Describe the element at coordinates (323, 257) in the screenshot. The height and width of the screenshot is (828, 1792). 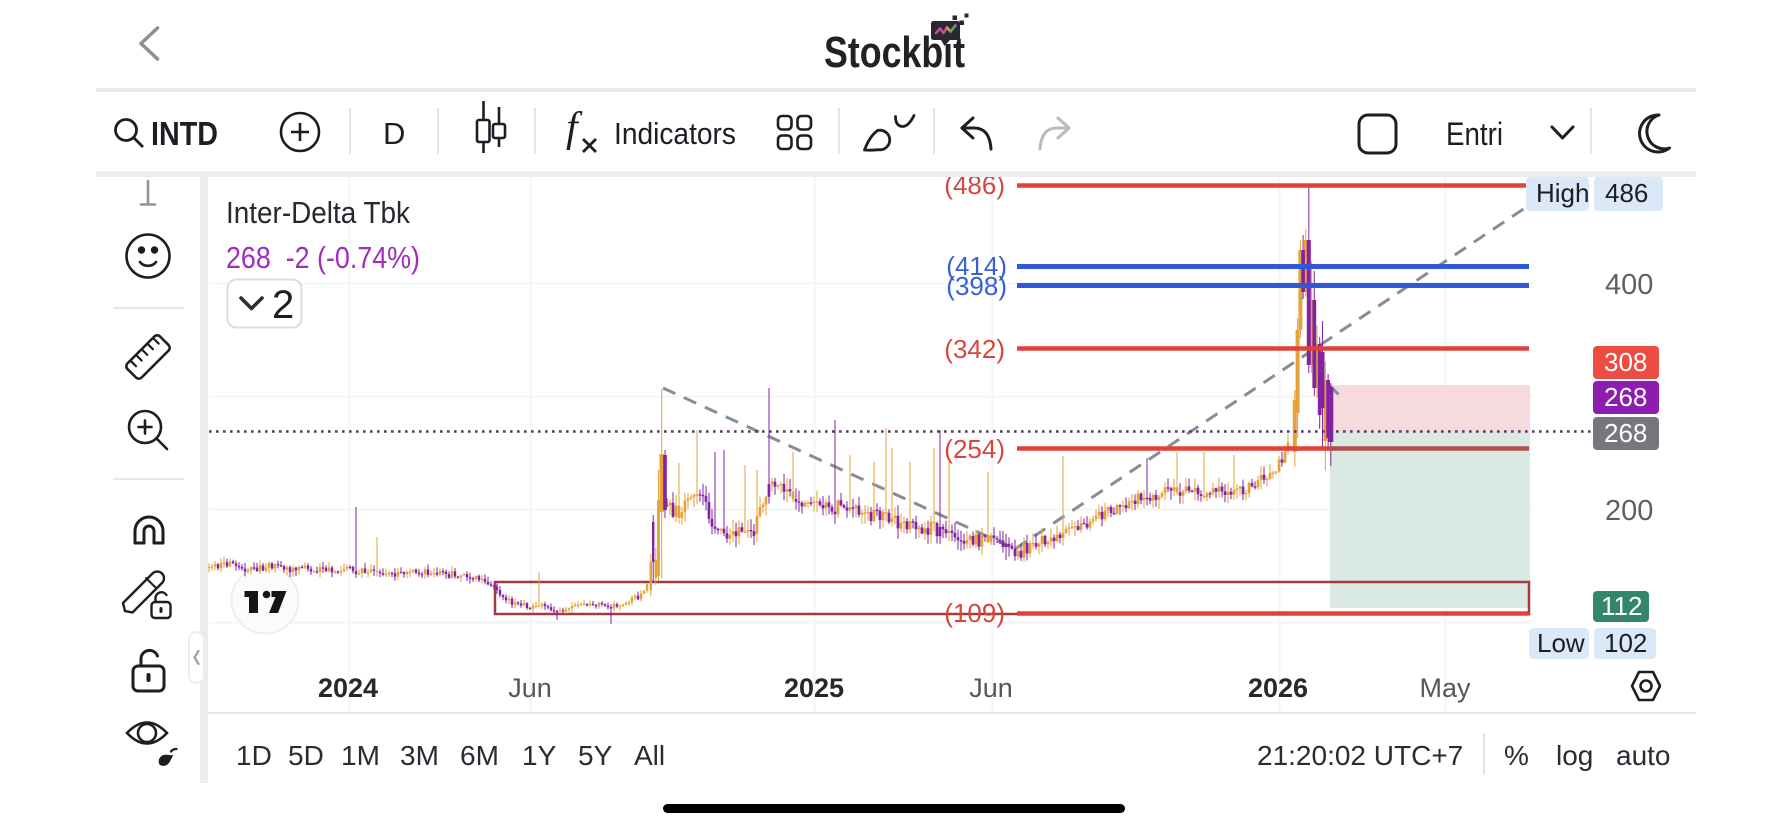
I see `svg-text: 268 -2 (-0.74%)` at that location.